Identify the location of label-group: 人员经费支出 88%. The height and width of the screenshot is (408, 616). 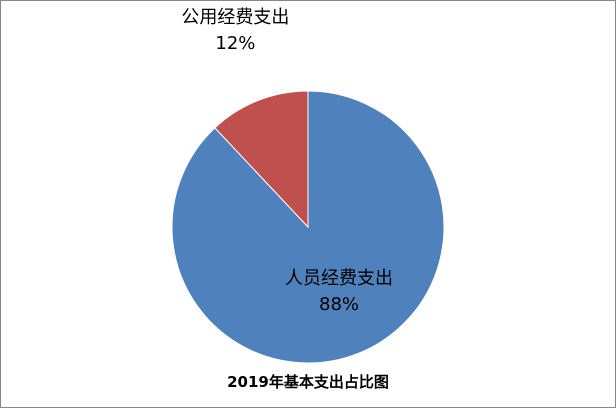
(339, 292).